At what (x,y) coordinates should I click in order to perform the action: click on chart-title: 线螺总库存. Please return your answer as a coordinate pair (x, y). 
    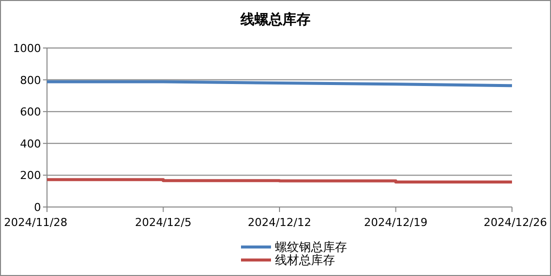
    Looking at the image, I should click on (275, 19).